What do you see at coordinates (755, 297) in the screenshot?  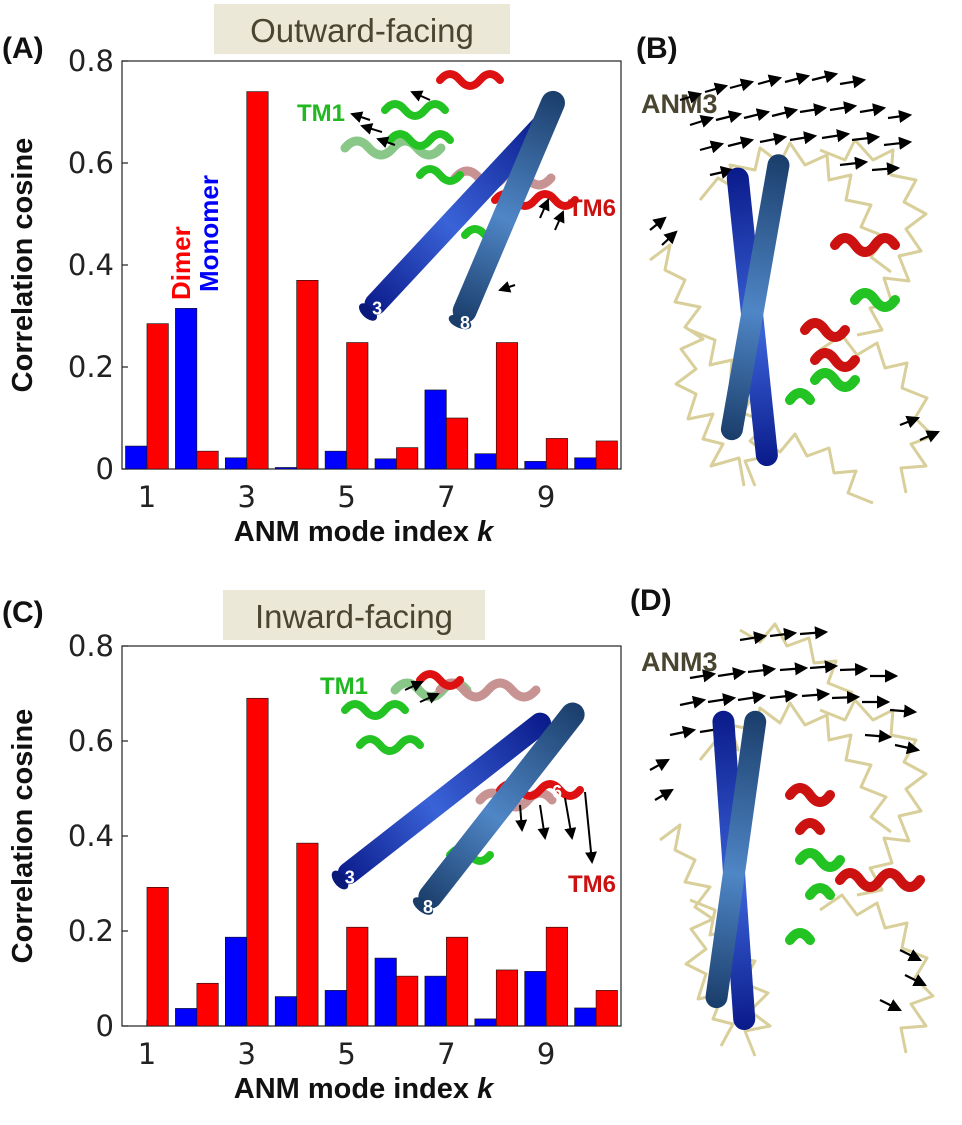 I see `helix-cylinder-b-steel` at bounding box center [755, 297].